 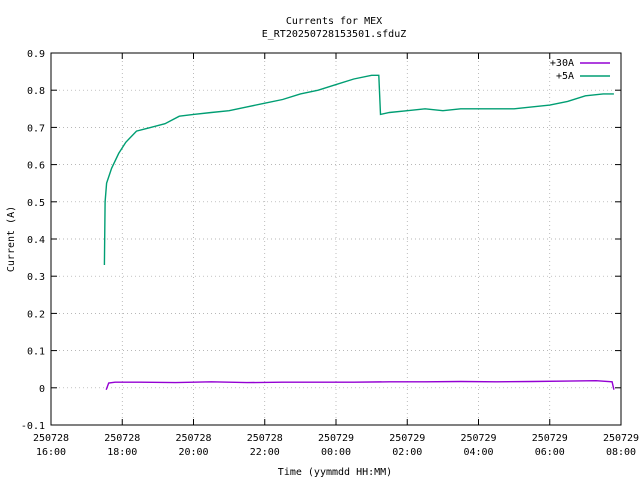 What do you see at coordinates (36, 91) in the screenshot?
I see `y-tick-label: 0.8` at bounding box center [36, 91].